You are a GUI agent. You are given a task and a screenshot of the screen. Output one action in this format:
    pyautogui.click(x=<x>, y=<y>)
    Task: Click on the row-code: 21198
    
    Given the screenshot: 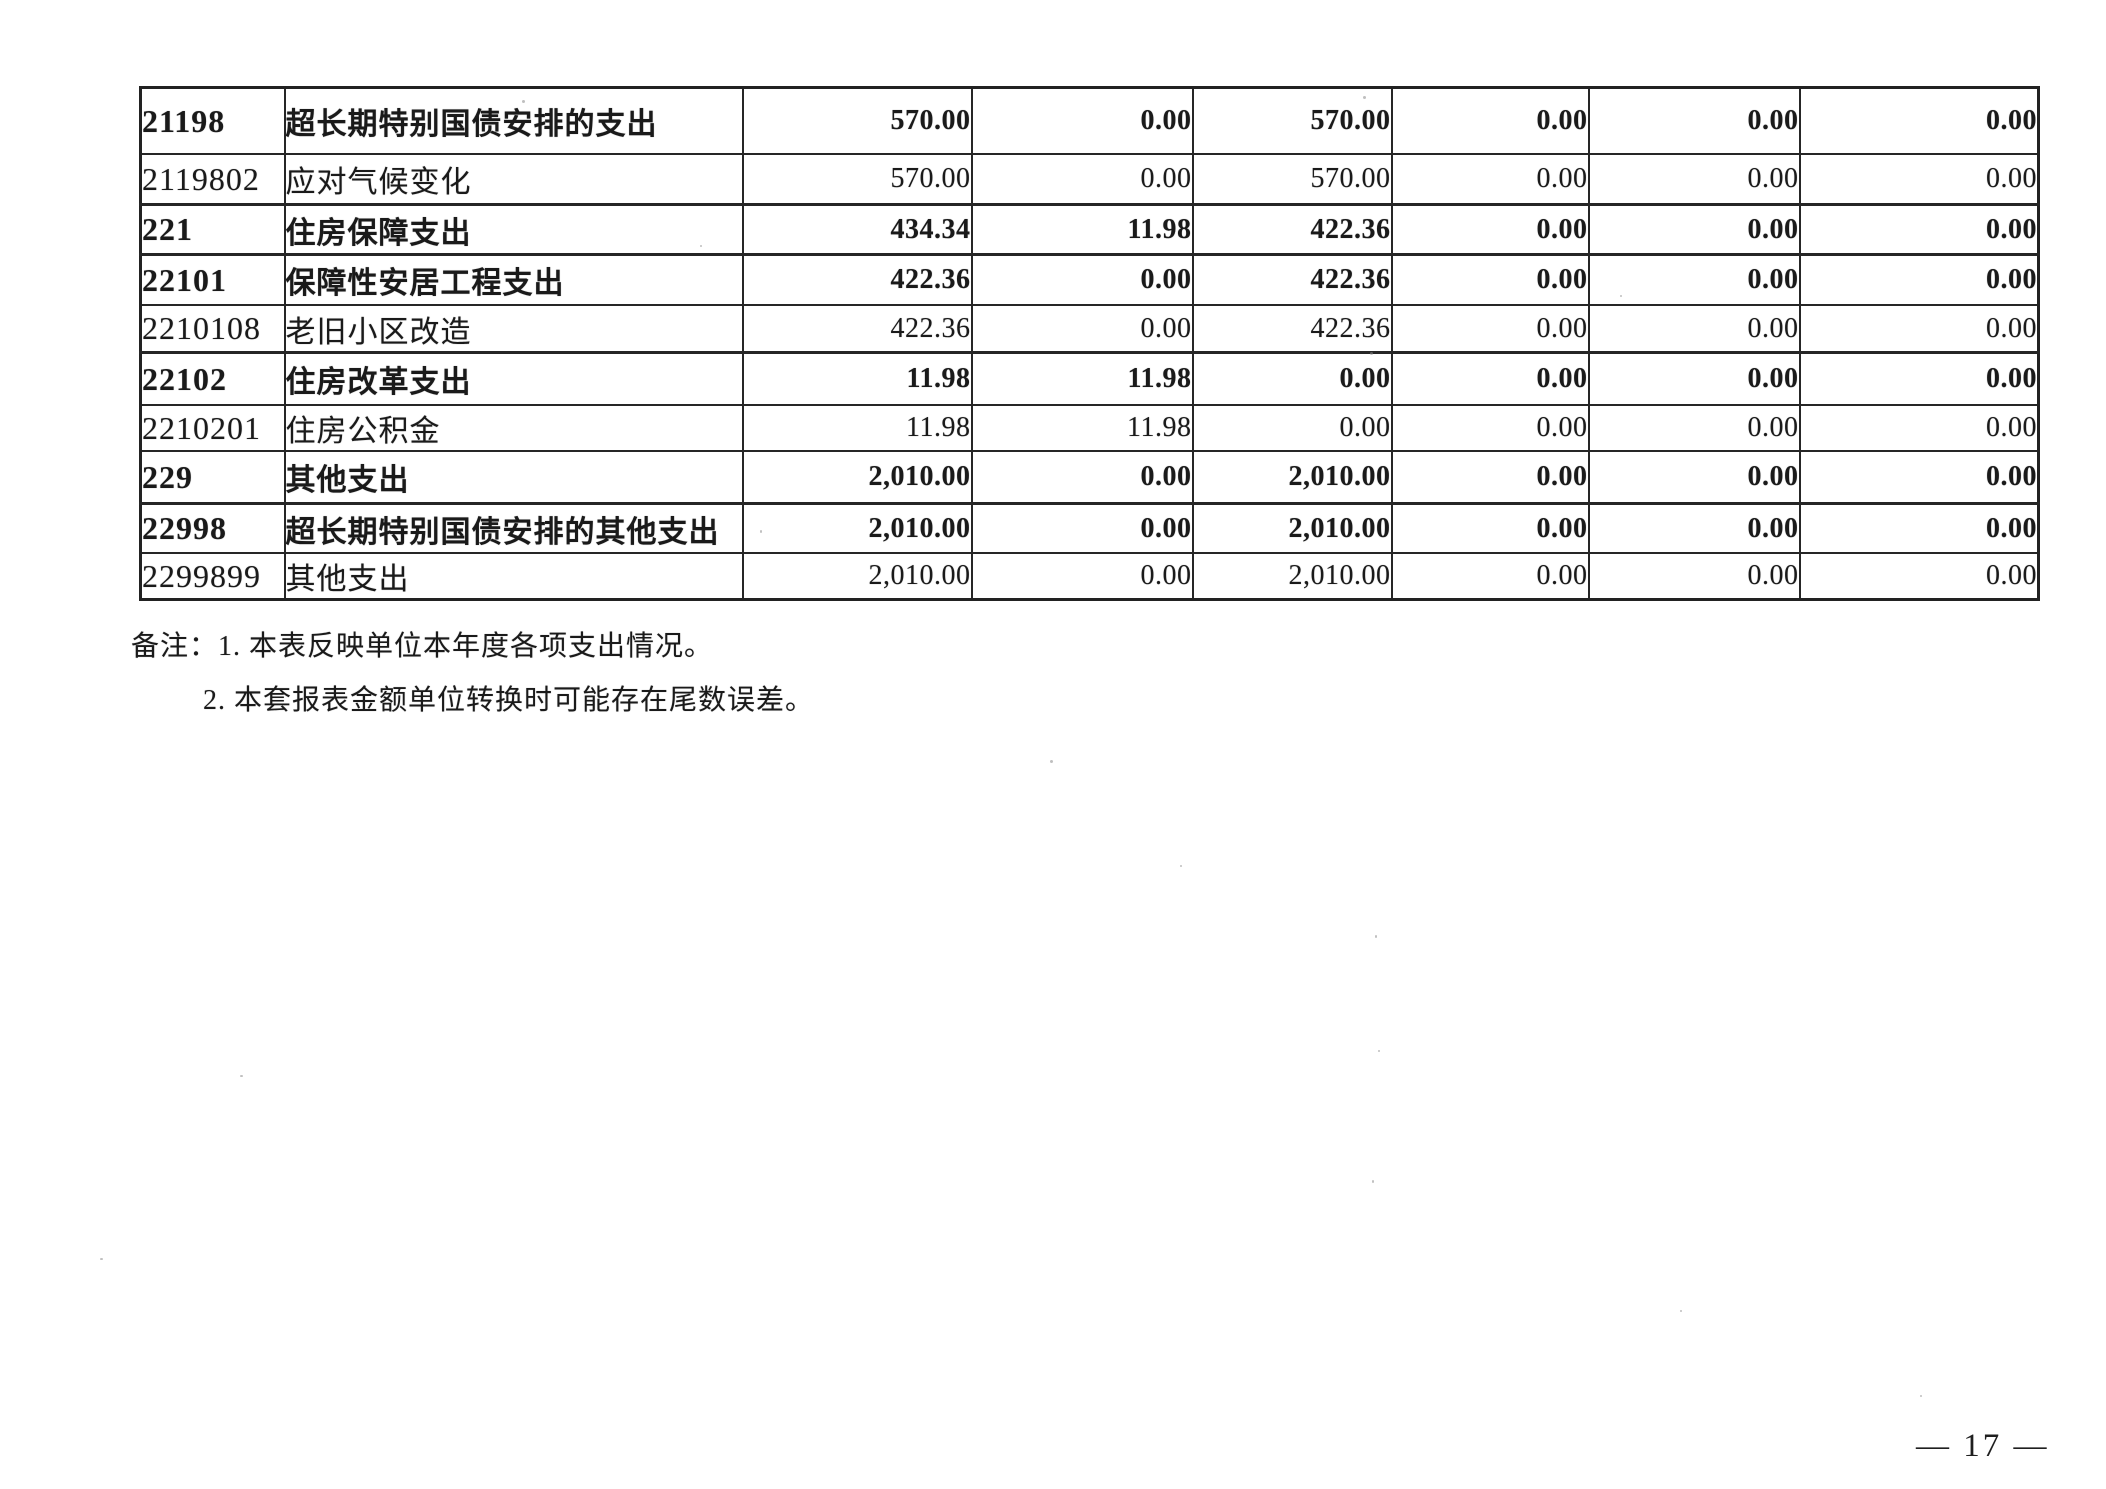 What is the action you would take?
    pyautogui.click(x=212, y=120)
    